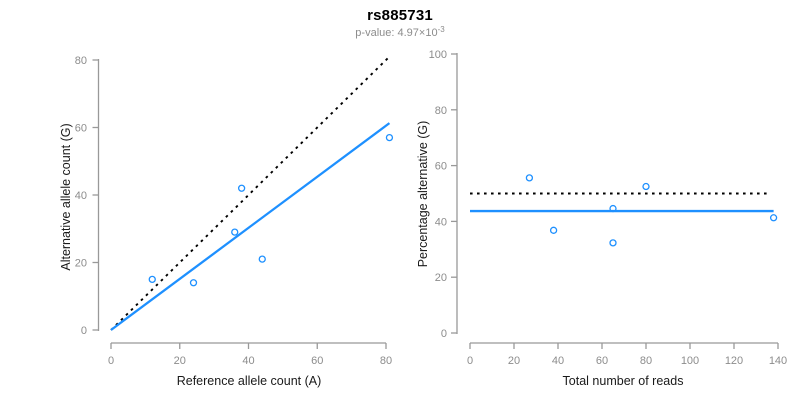 This screenshot has height=400, width=800. Describe the element at coordinates (386, 361) in the screenshot. I see `left-x-tick-label: 80` at that location.